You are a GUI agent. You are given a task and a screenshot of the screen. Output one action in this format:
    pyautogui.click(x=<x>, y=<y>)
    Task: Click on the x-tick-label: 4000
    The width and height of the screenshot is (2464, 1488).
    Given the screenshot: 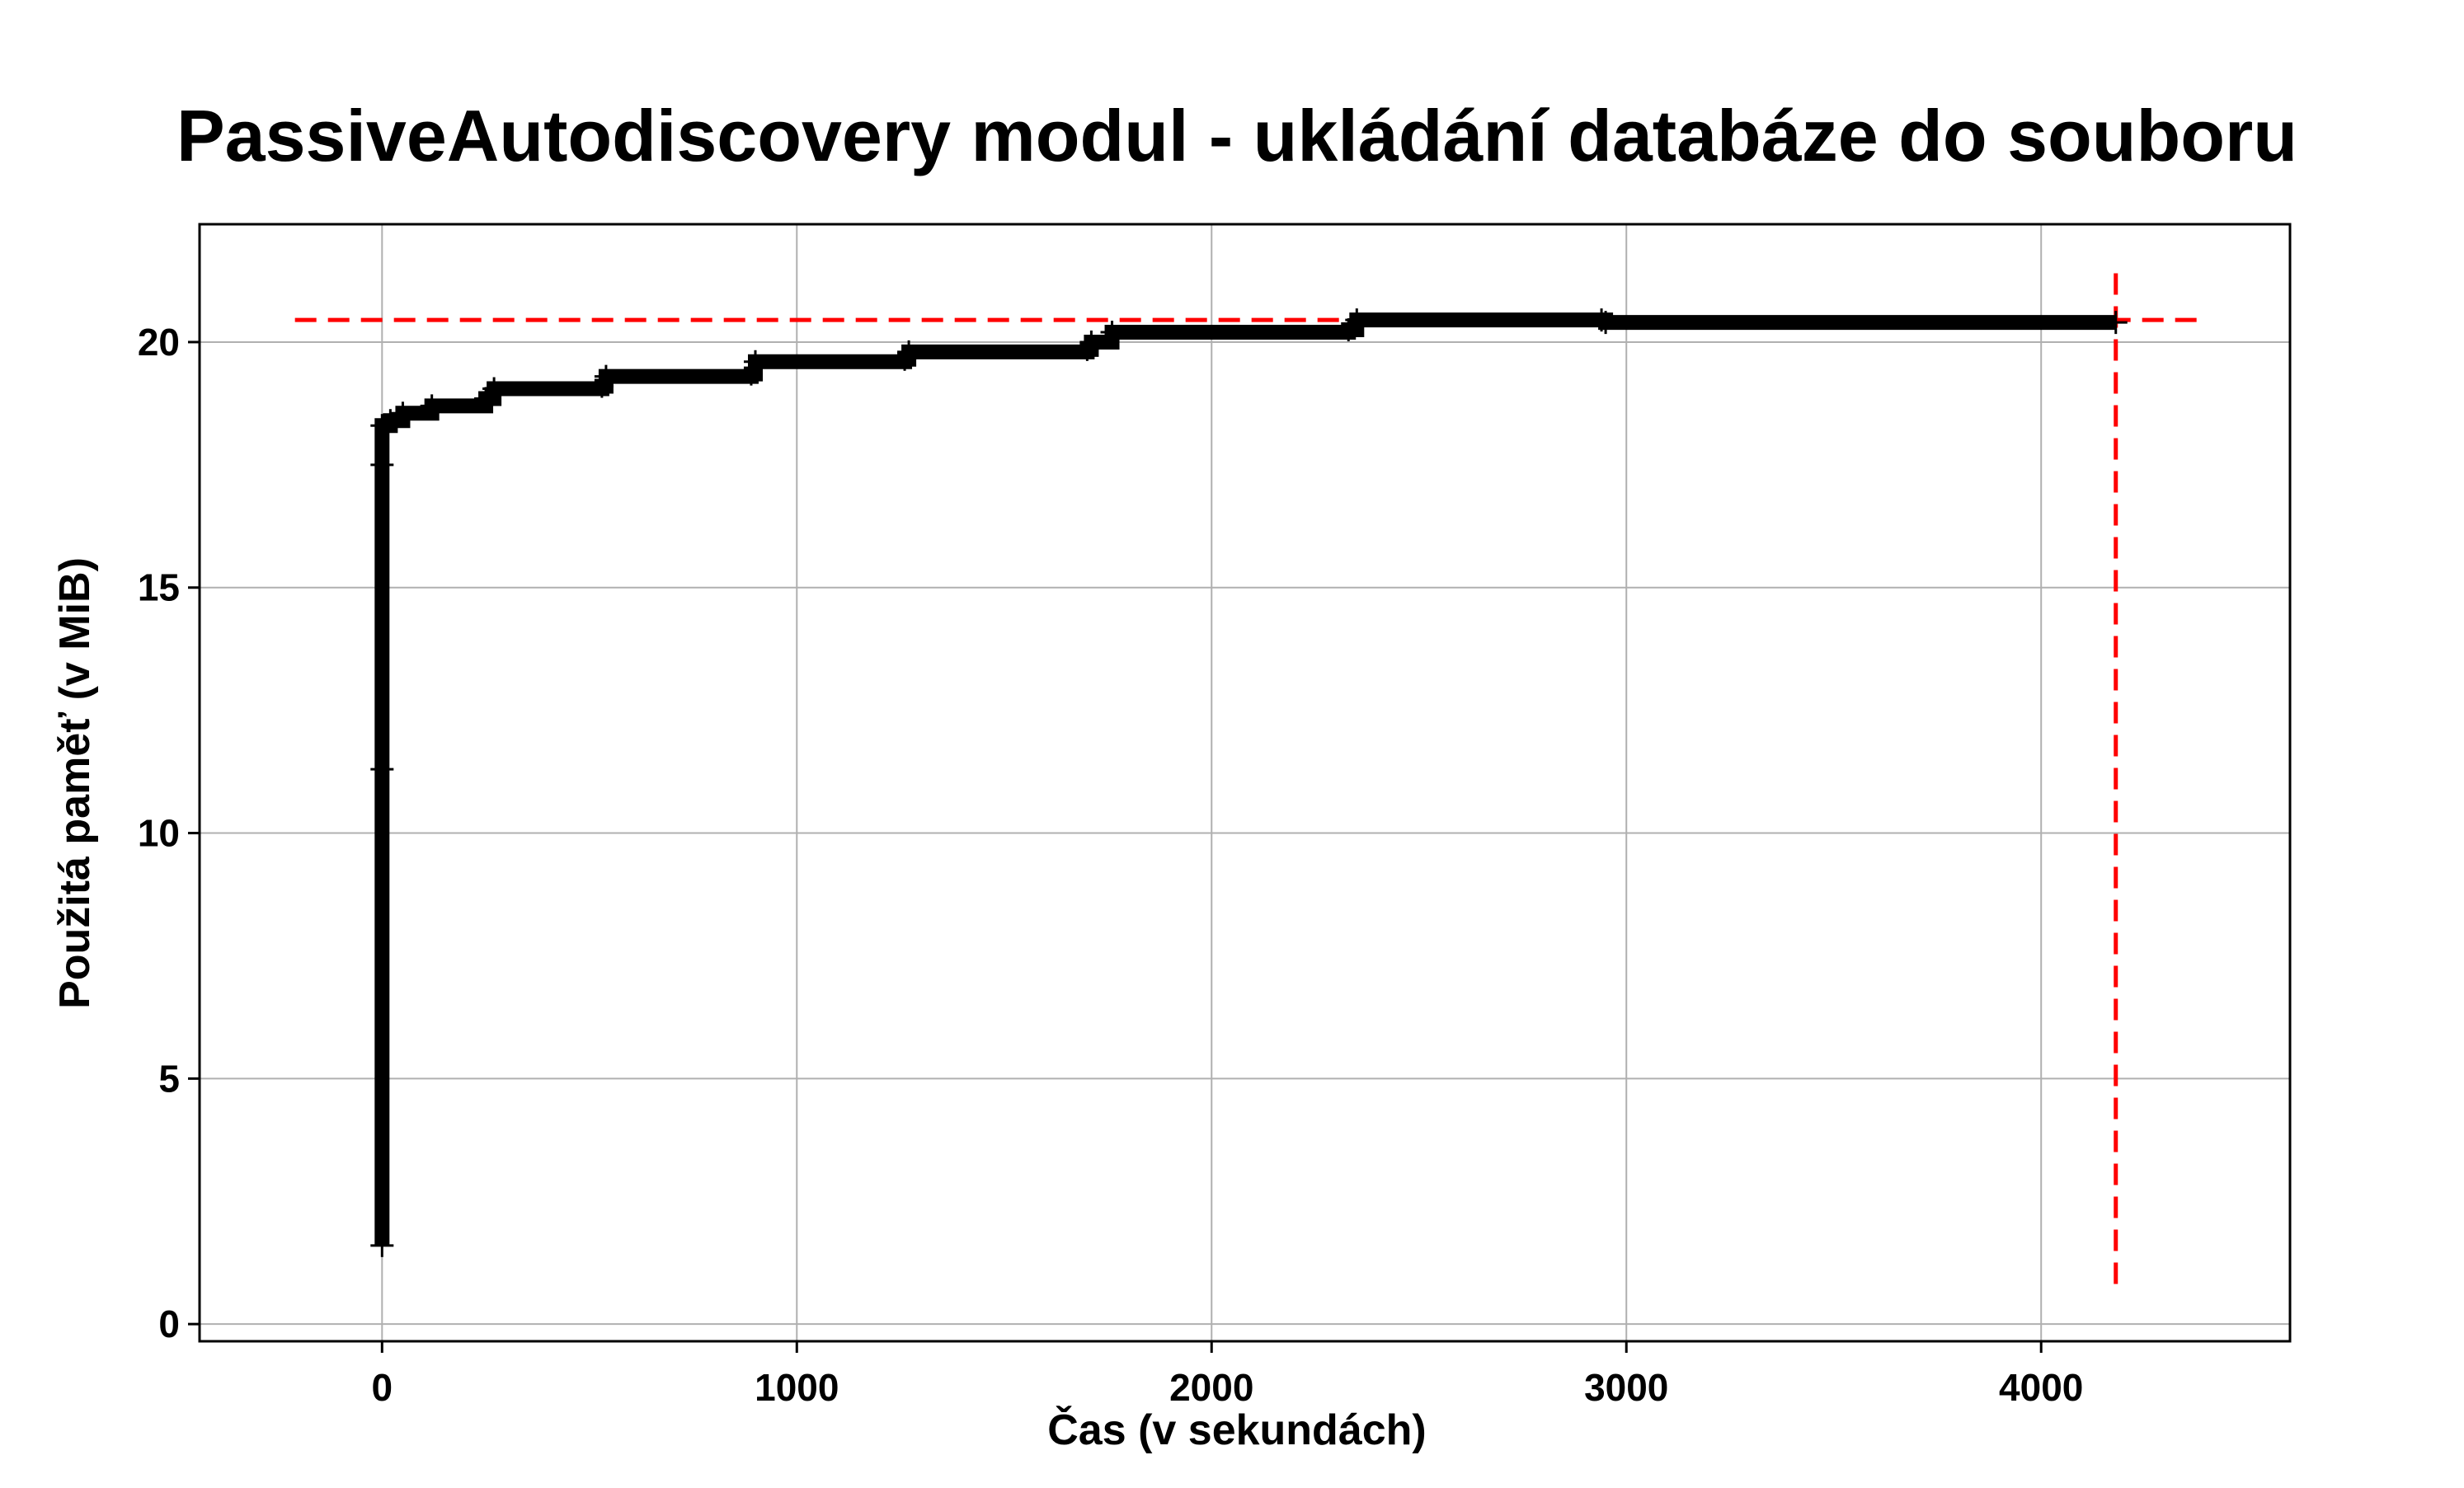 What is the action you would take?
    pyautogui.click(x=2041, y=1387)
    